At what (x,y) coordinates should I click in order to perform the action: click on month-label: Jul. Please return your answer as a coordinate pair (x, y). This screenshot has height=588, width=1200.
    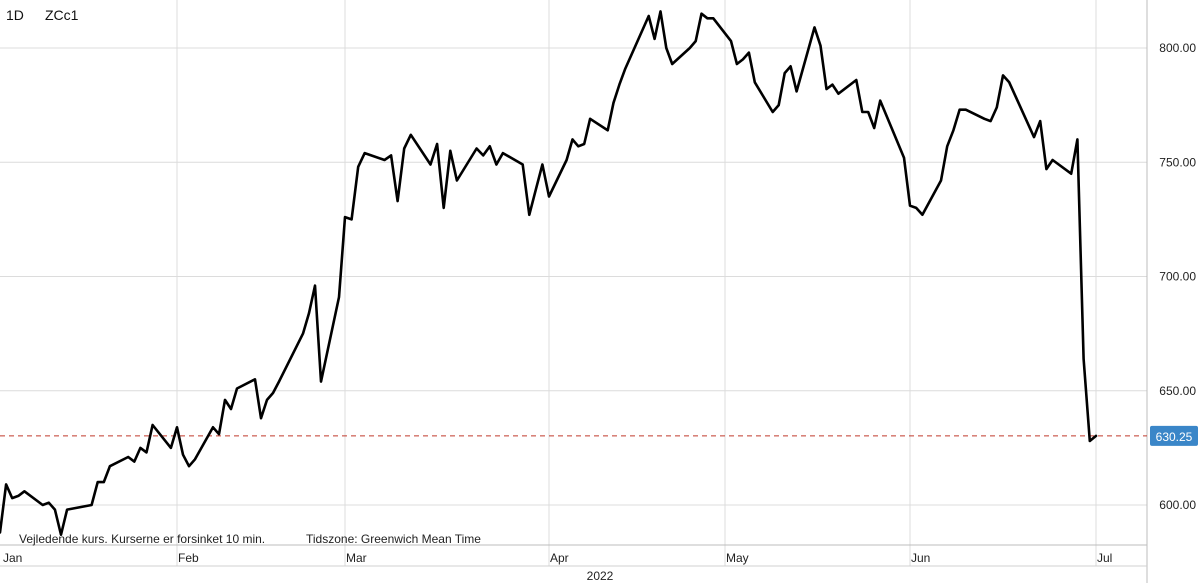
    Looking at the image, I should click on (1104, 558).